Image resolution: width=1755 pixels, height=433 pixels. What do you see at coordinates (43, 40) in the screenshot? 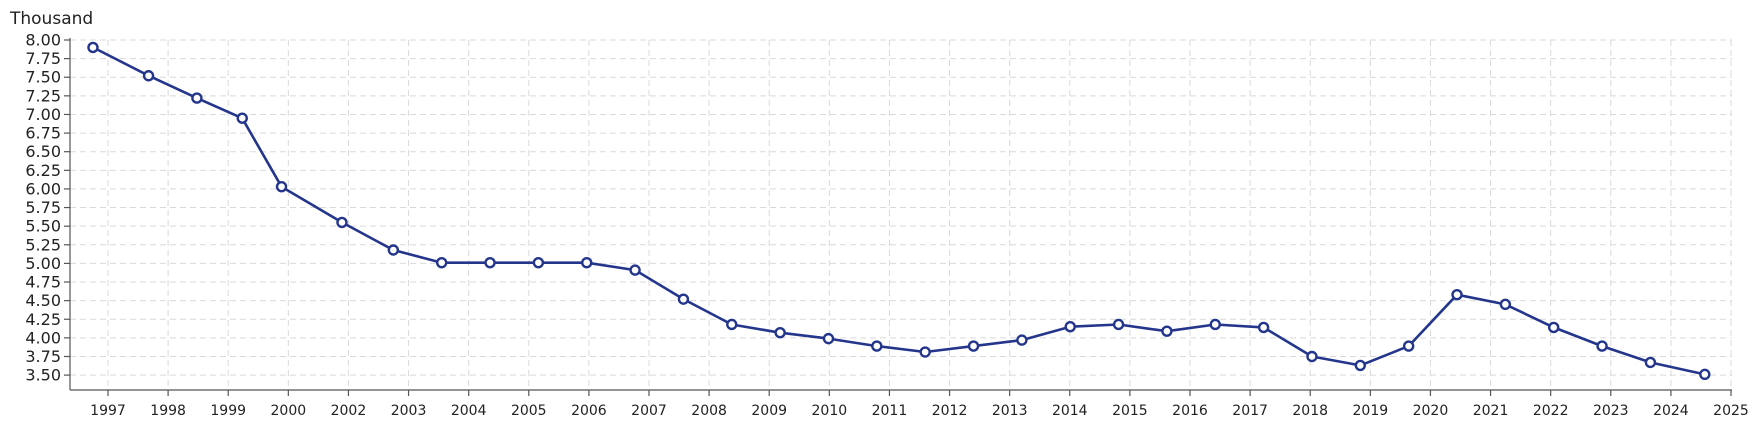
I see `y-tick-label: 8.00` at bounding box center [43, 40].